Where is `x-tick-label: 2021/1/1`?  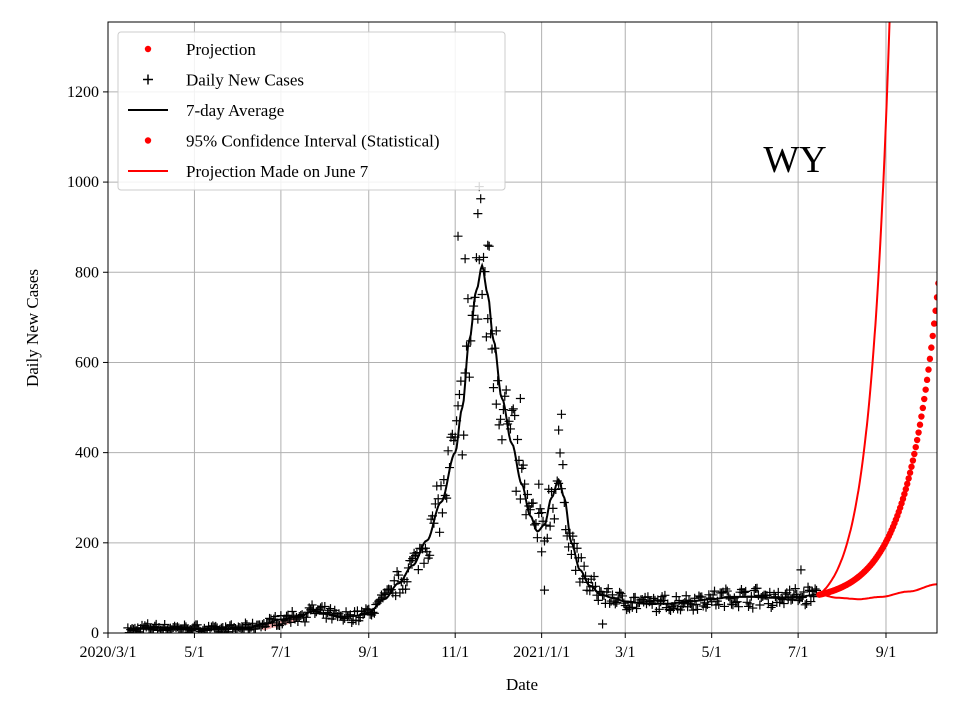
x-tick-label: 2021/1/1 is located at coordinates (541, 652).